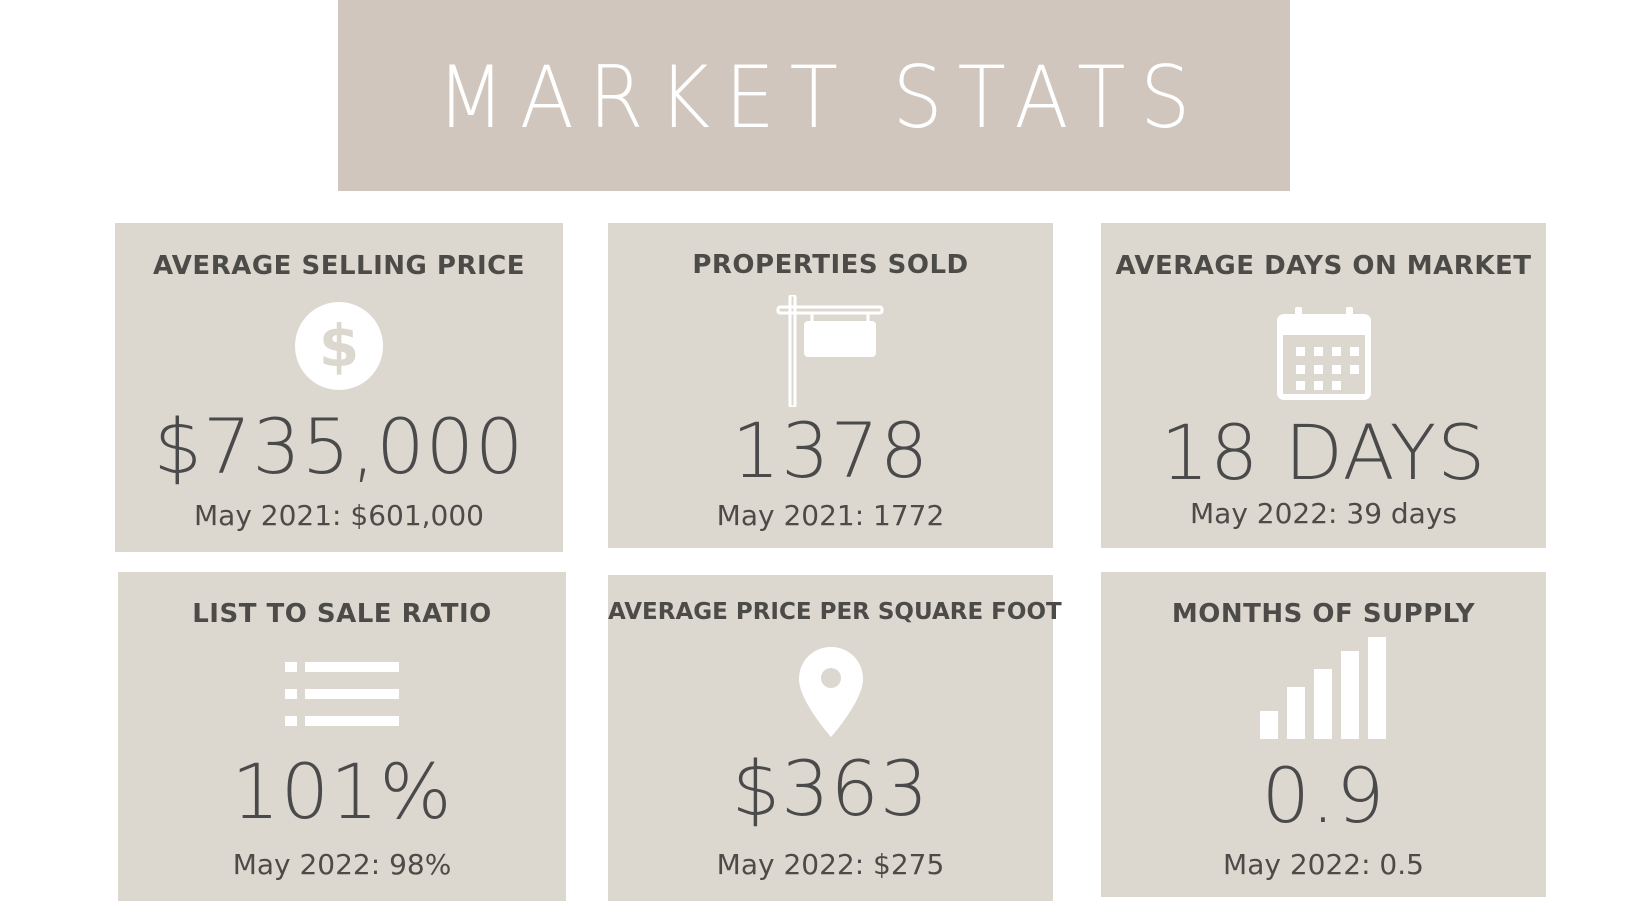 The image size is (1640, 924). What do you see at coordinates (339, 446) in the screenshot?
I see `stat-value: $735,000` at bounding box center [339, 446].